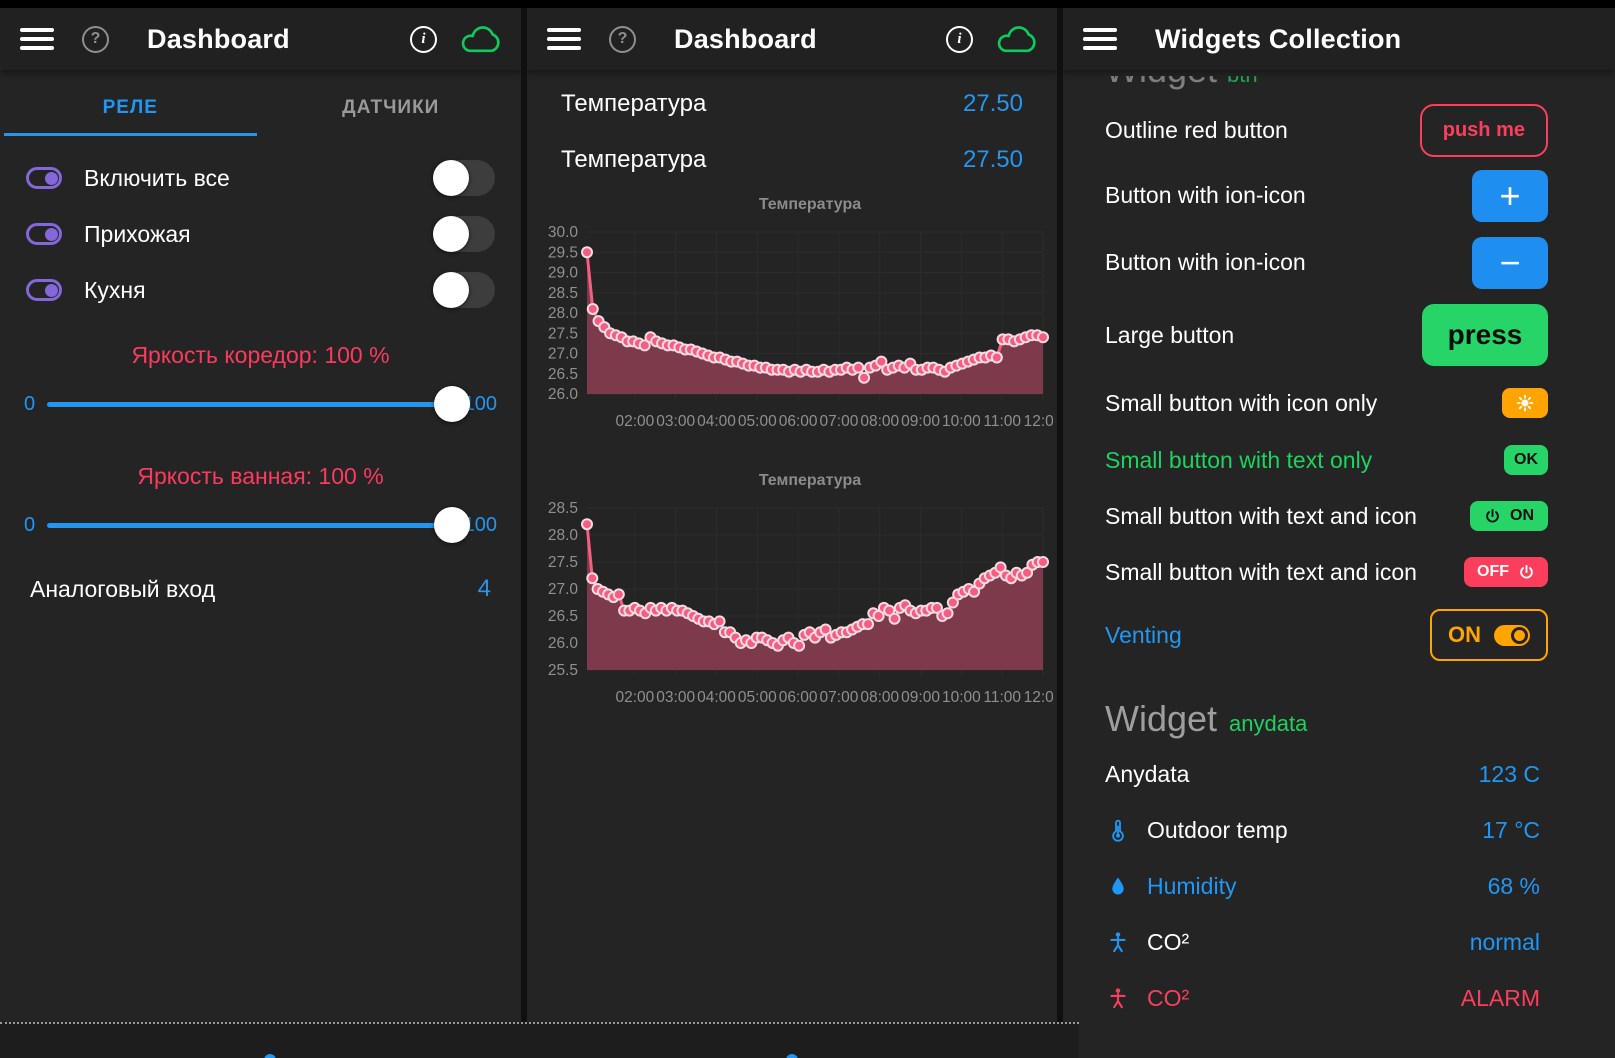 The image size is (1615, 1058). Describe the element at coordinates (1483, 130) in the screenshot. I see `push-me-button: push me` at that location.